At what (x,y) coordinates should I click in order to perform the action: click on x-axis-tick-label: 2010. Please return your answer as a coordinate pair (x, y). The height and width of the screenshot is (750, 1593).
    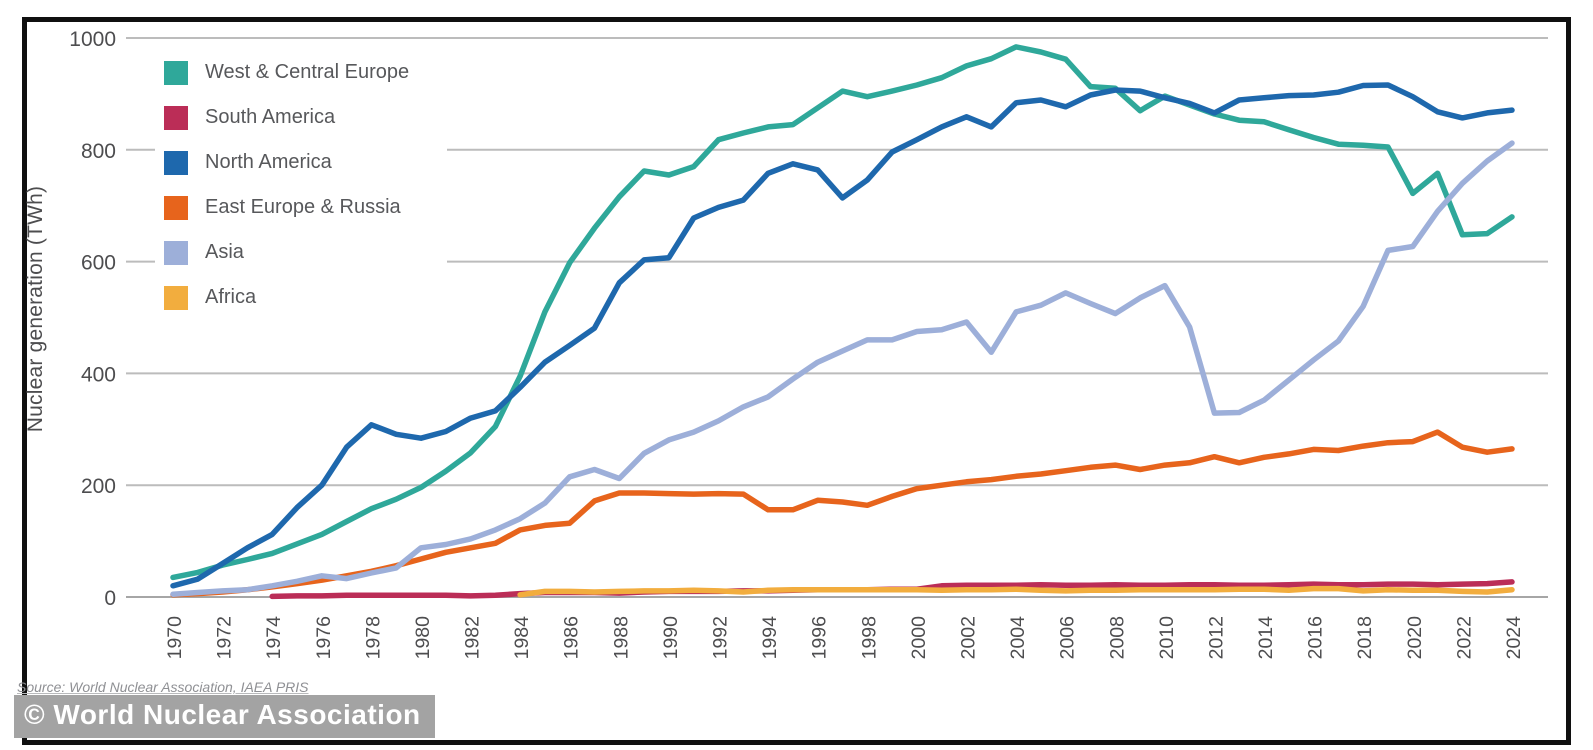
    Looking at the image, I should click on (1167, 638).